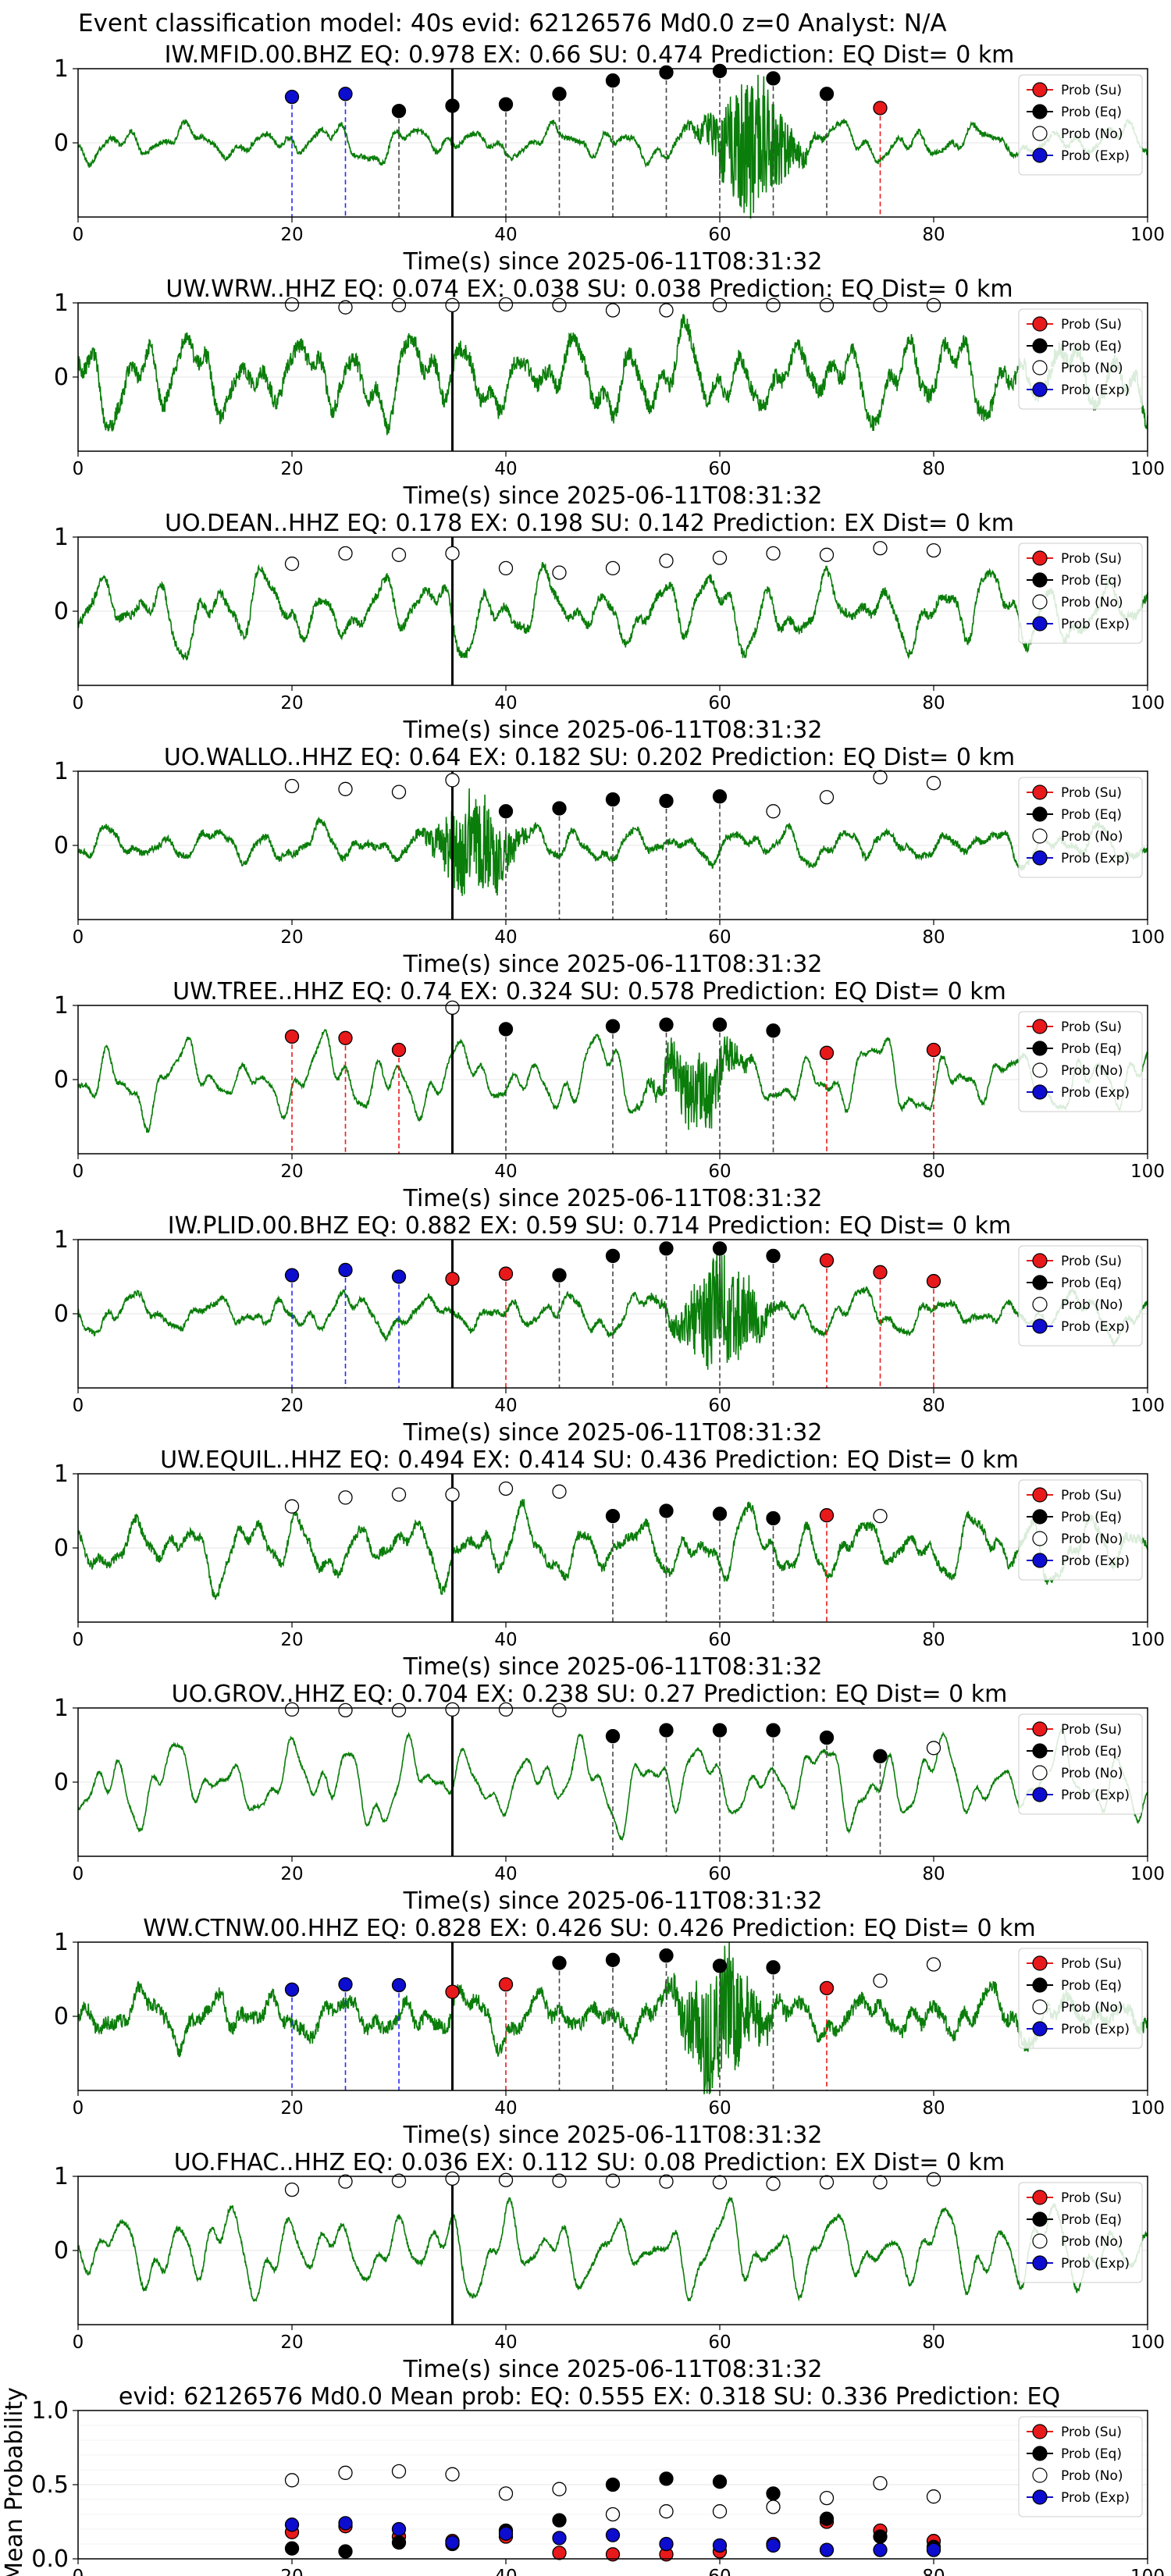 Image resolution: width=1171 pixels, height=2576 pixels. Describe the element at coordinates (827, 2549) in the screenshot. I see `mean-marker-exp` at that location.